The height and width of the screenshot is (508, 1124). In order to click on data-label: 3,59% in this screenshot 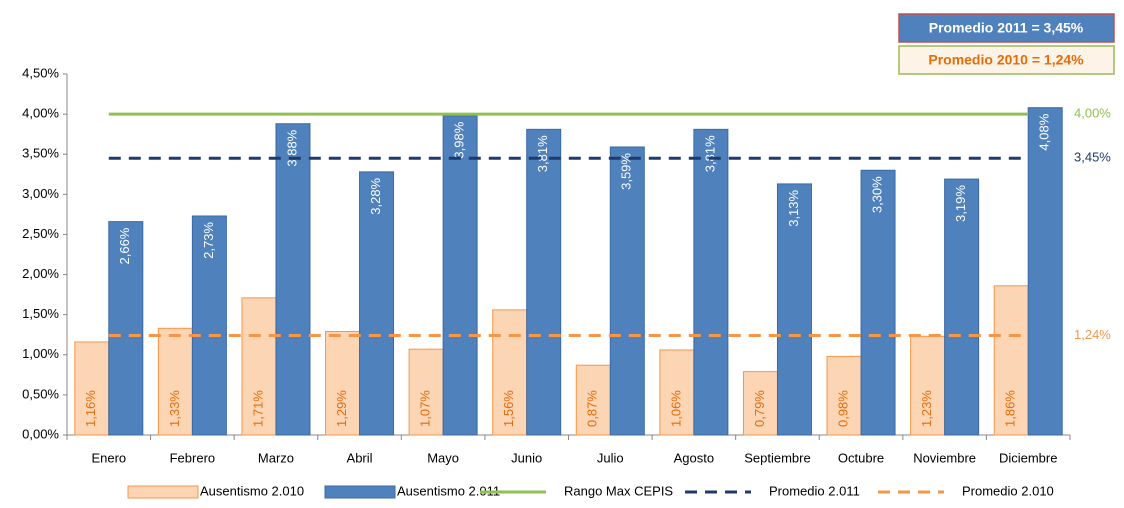, I will do `click(626, 171)`.